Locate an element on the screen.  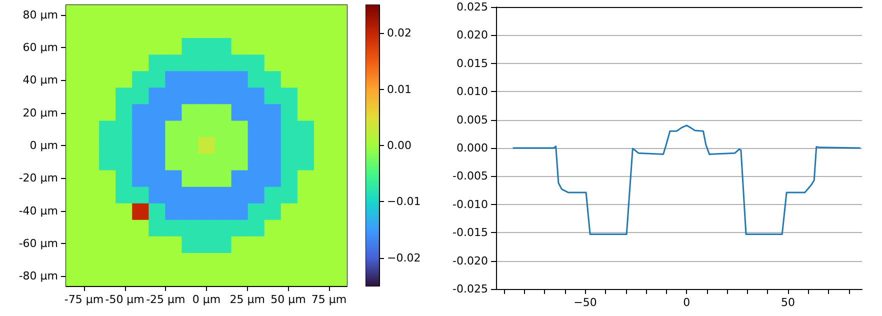
x-tick-label: -50 µm is located at coordinates (124, 299).